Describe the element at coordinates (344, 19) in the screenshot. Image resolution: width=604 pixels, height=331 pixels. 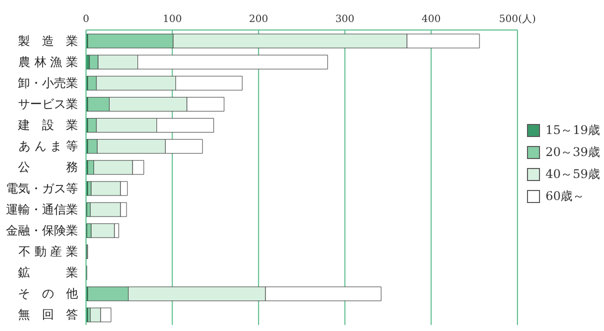
I see `x-tick-label: 300` at that location.